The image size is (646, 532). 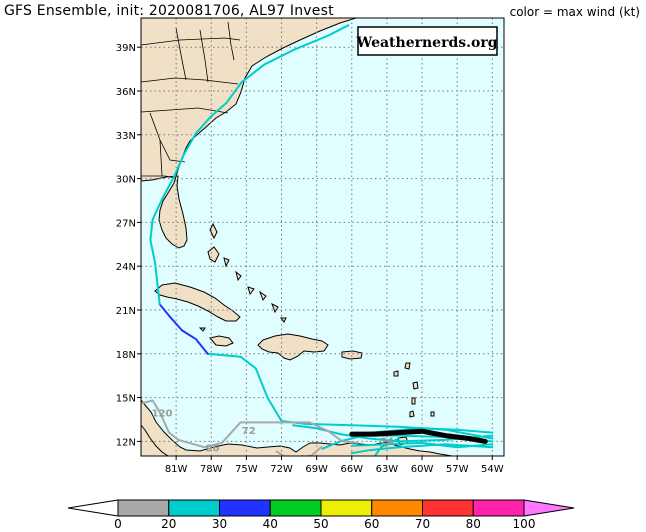 What do you see at coordinates (371, 524) in the screenshot?
I see `colorbar-tick-label: 60` at bounding box center [371, 524].